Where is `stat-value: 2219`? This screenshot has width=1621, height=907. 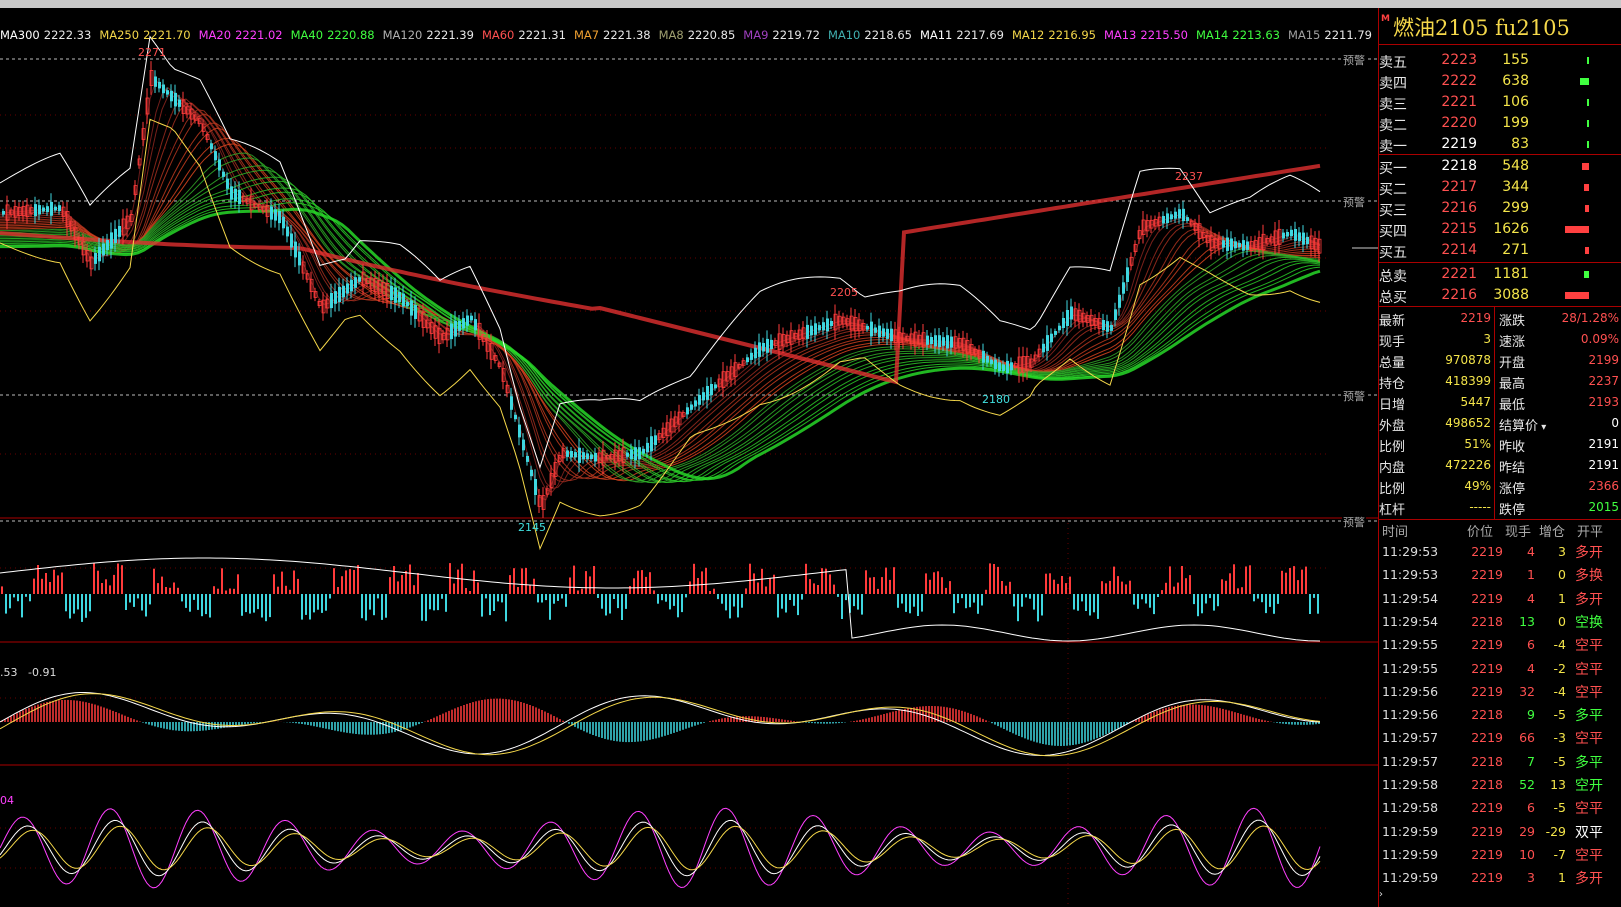 stat-value: 2219 is located at coordinates (1475, 318).